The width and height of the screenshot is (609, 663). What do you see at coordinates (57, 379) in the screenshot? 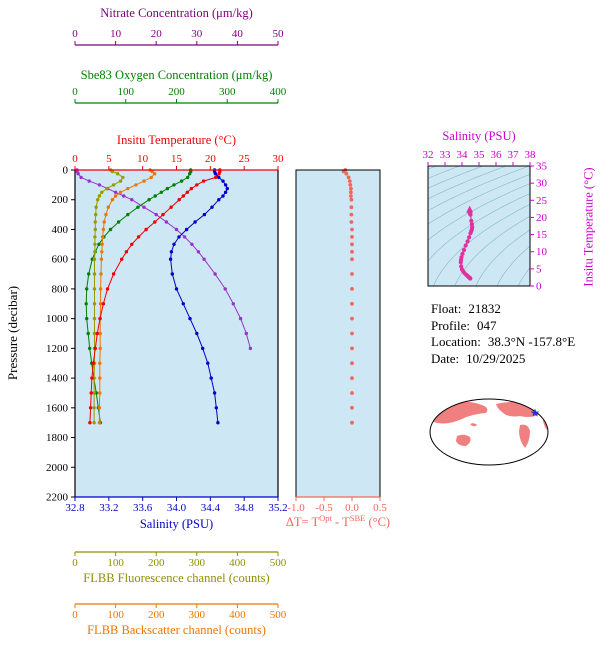
I see `svg-text: 1400` at bounding box center [57, 379].